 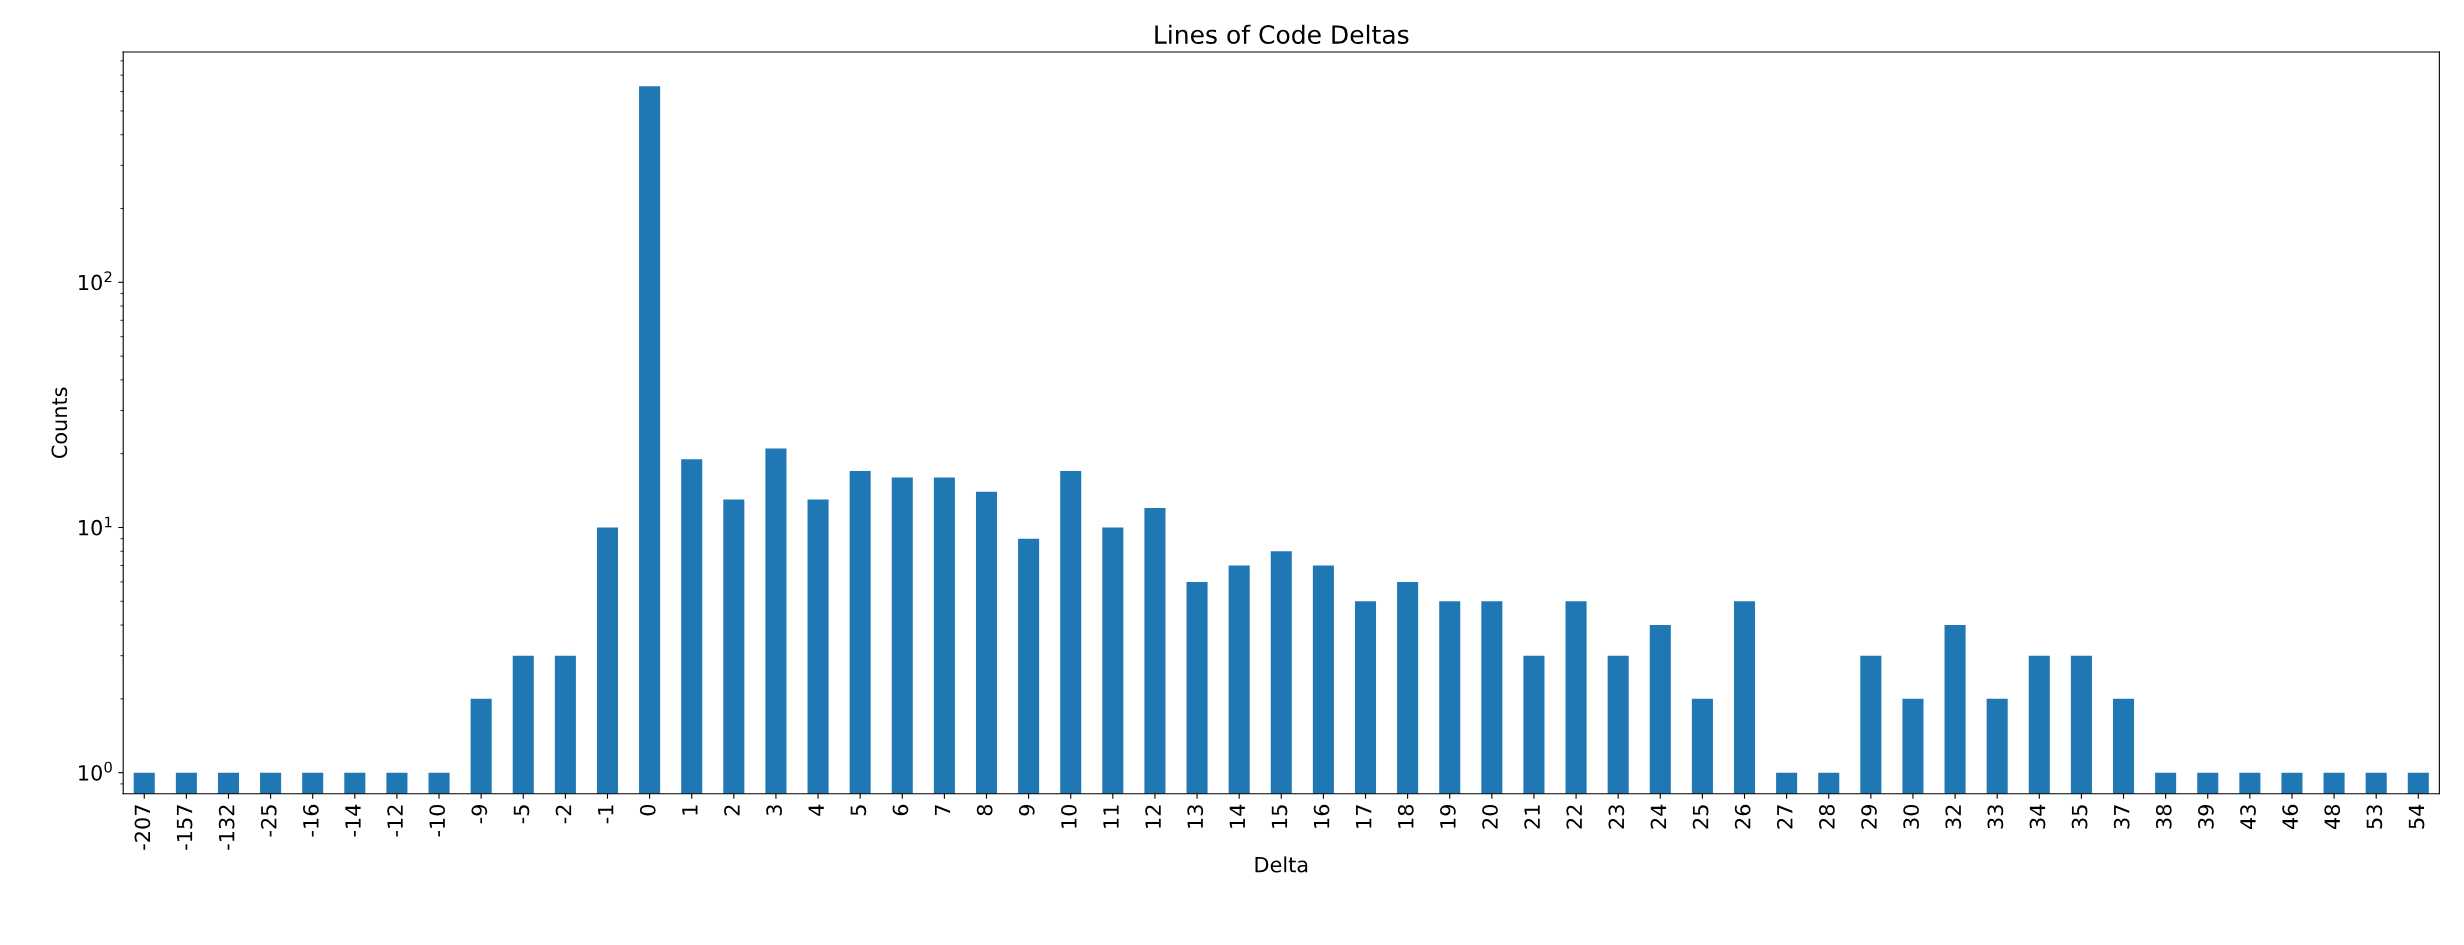 What do you see at coordinates (1279, 816) in the screenshot?
I see `x-tick-label: 15` at bounding box center [1279, 816].